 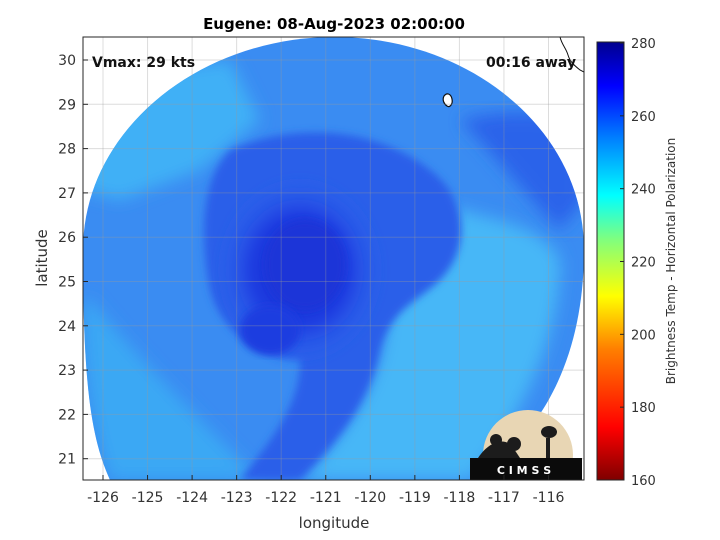 I want to click on y-tick-label: 24, so click(x=67, y=327).